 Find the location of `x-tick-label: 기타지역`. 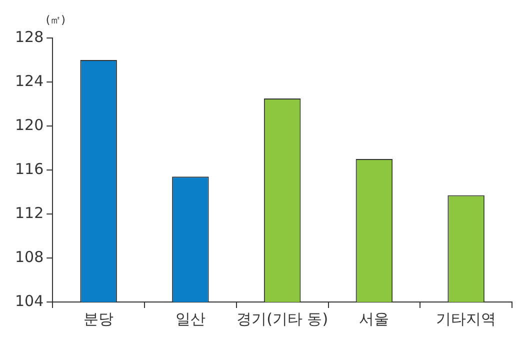

x-tick-label: 기타지역 is located at coordinates (466, 319).